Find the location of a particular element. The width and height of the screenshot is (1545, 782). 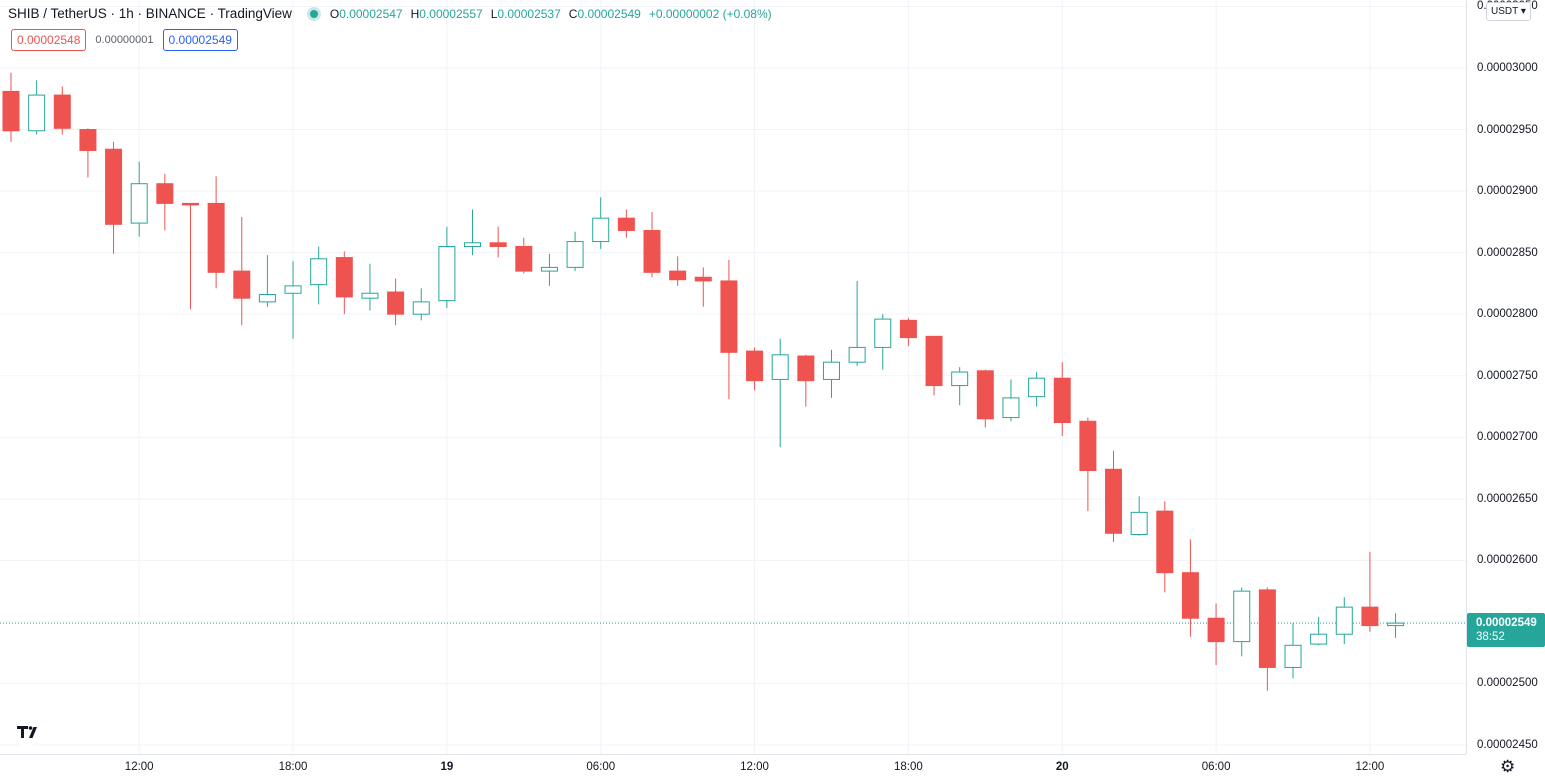

last-price-value: 0.00002549 is located at coordinates (1506, 623).